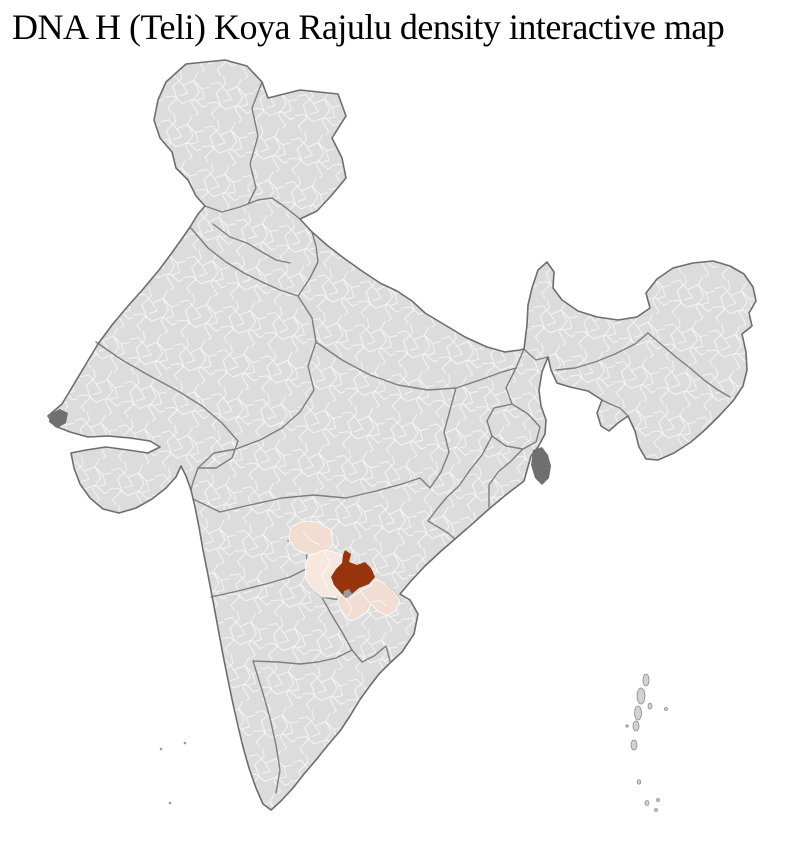 The height and width of the screenshot is (841, 803). I want to click on andaman-nicobar-islands, so click(646, 742).